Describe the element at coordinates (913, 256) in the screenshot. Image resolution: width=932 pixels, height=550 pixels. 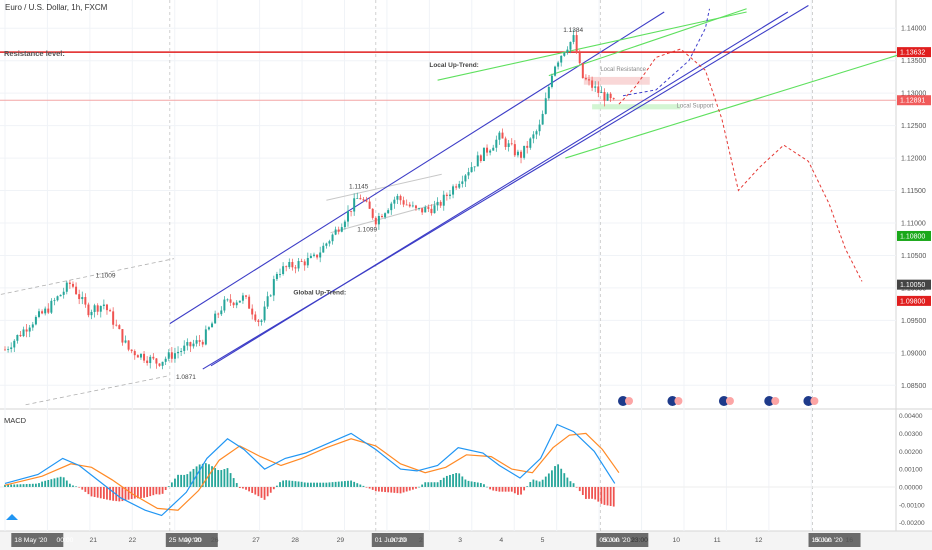
I see `price-axis-tick: 1.10500` at that location.